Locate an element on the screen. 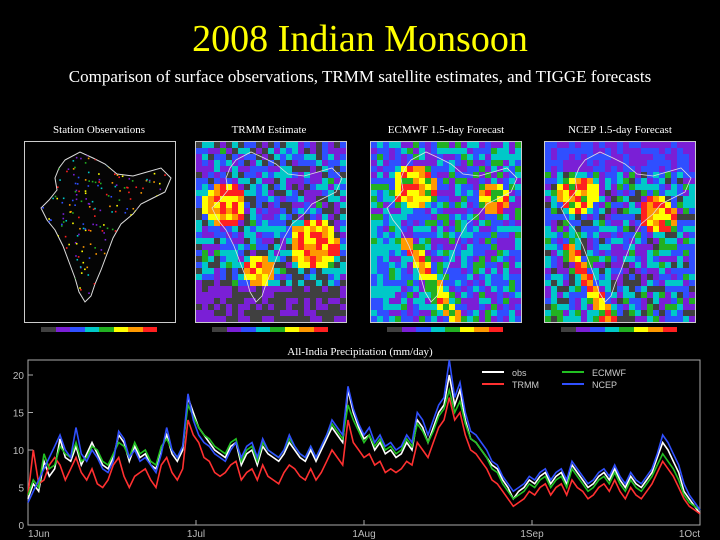 The height and width of the screenshot is (540, 720). station-observations-map is located at coordinates (100, 232).